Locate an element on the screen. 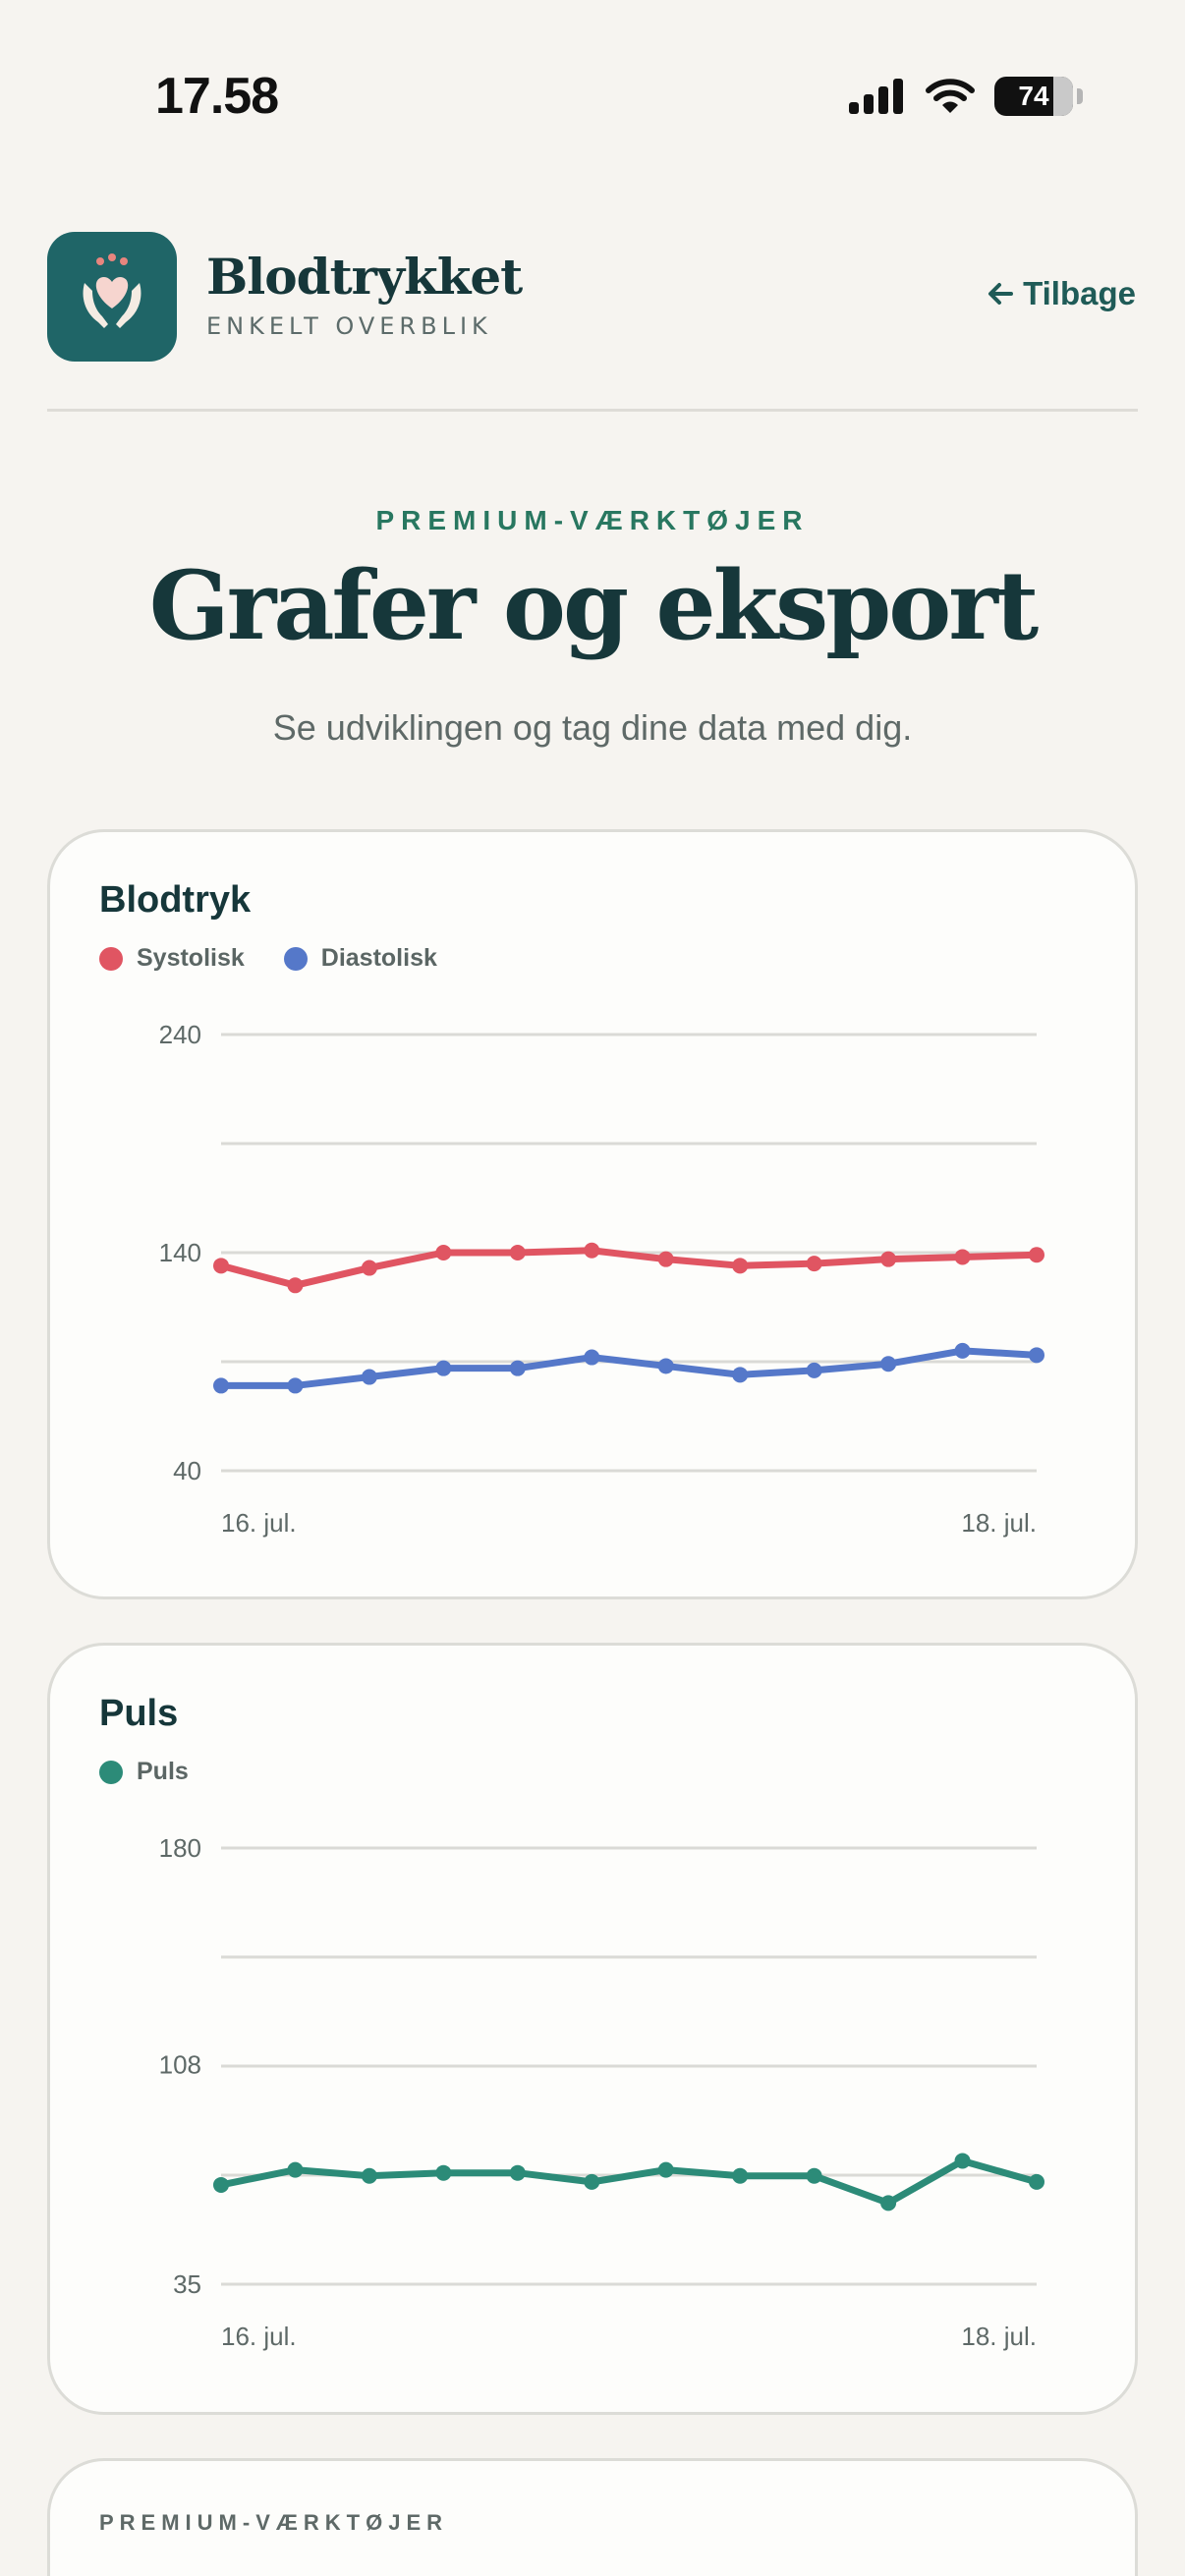 The height and width of the screenshot is (2576, 1185). app-title: Blodtrykket is located at coordinates (365, 277).